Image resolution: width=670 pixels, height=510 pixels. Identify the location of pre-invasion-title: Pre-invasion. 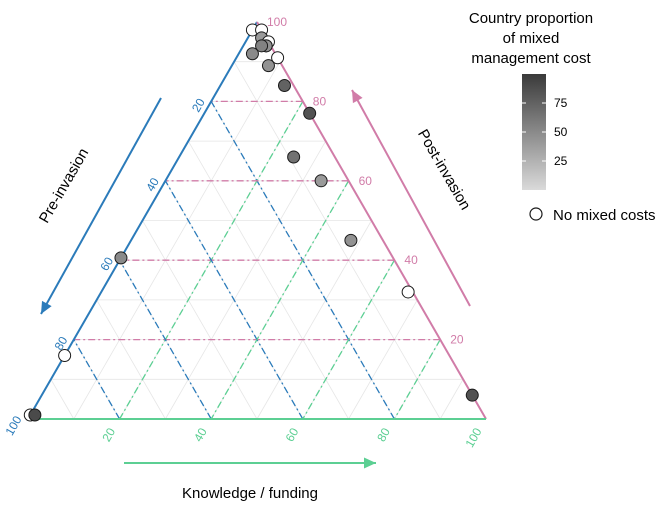
(64, 185).